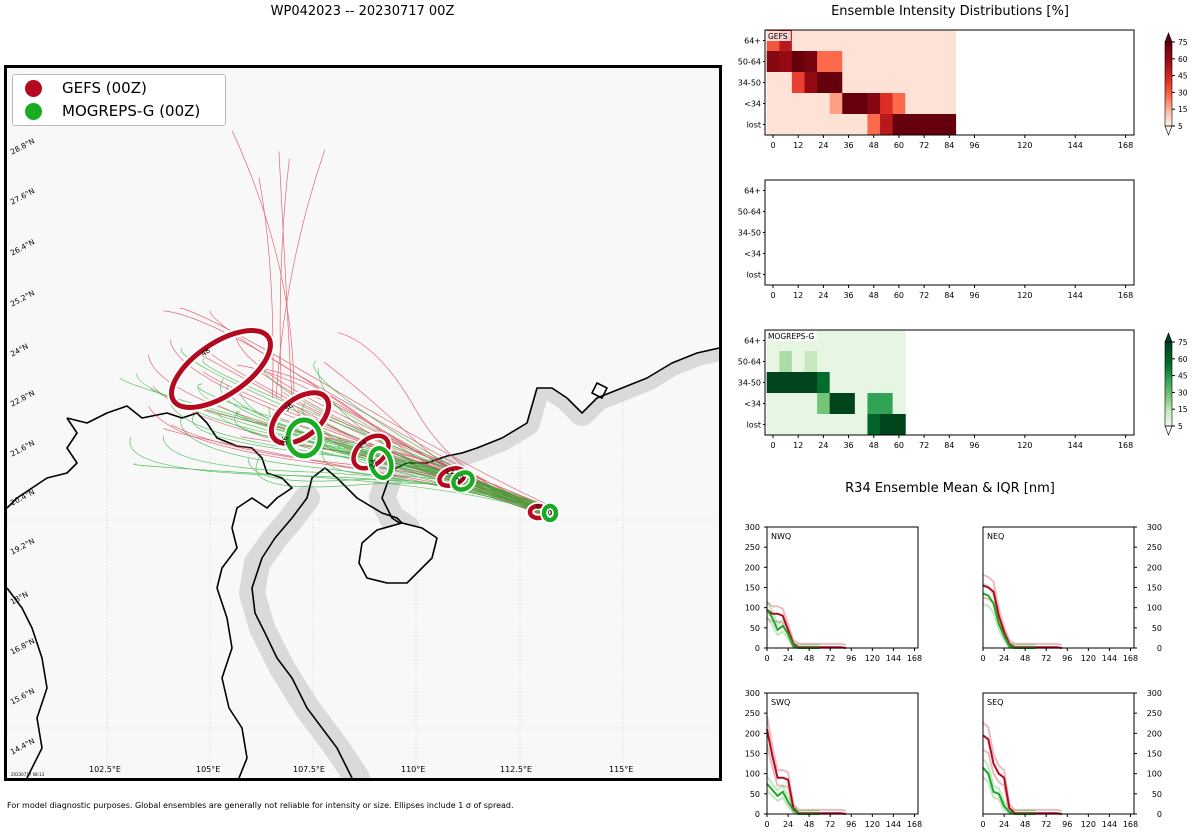 The height and width of the screenshot is (840, 1200). What do you see at coordinates (1022, 766) in the screenshot?
I see `iqr-upper-line` at bounding box center [1022, 766].